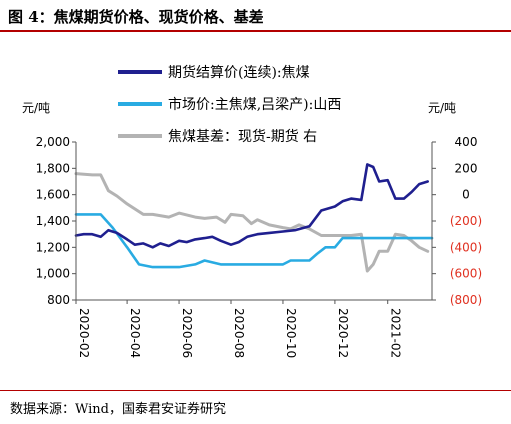 The width and height of the screenshot is (511, 424). What do you see at coordinates (466, 274) in the screenshot?
I see `right-tick-label: (600)` at bounding box center [466, 274].